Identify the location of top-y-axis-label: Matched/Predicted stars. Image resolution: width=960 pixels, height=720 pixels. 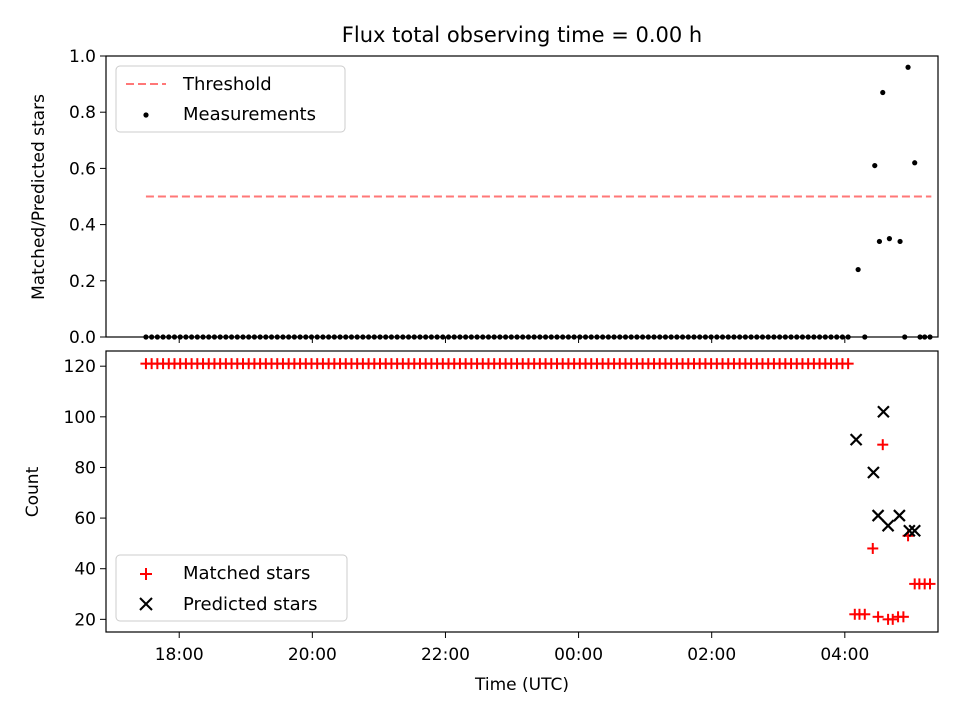
(39, 197).